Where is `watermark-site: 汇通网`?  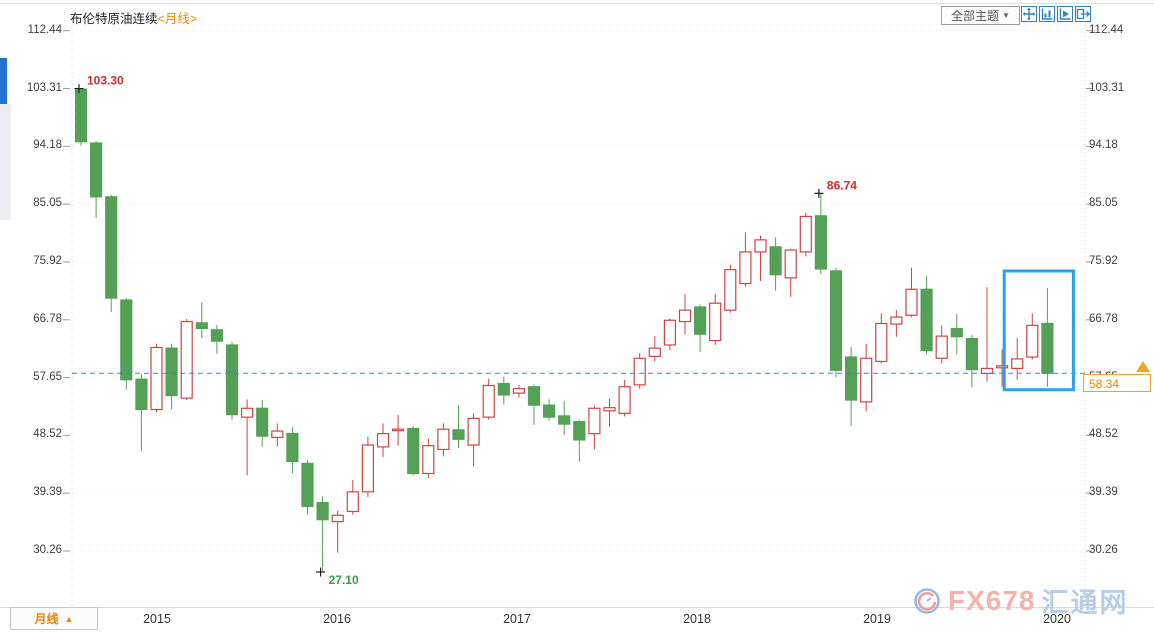 watermark-site: 汇通网 is located at coordinates (1085, 603).